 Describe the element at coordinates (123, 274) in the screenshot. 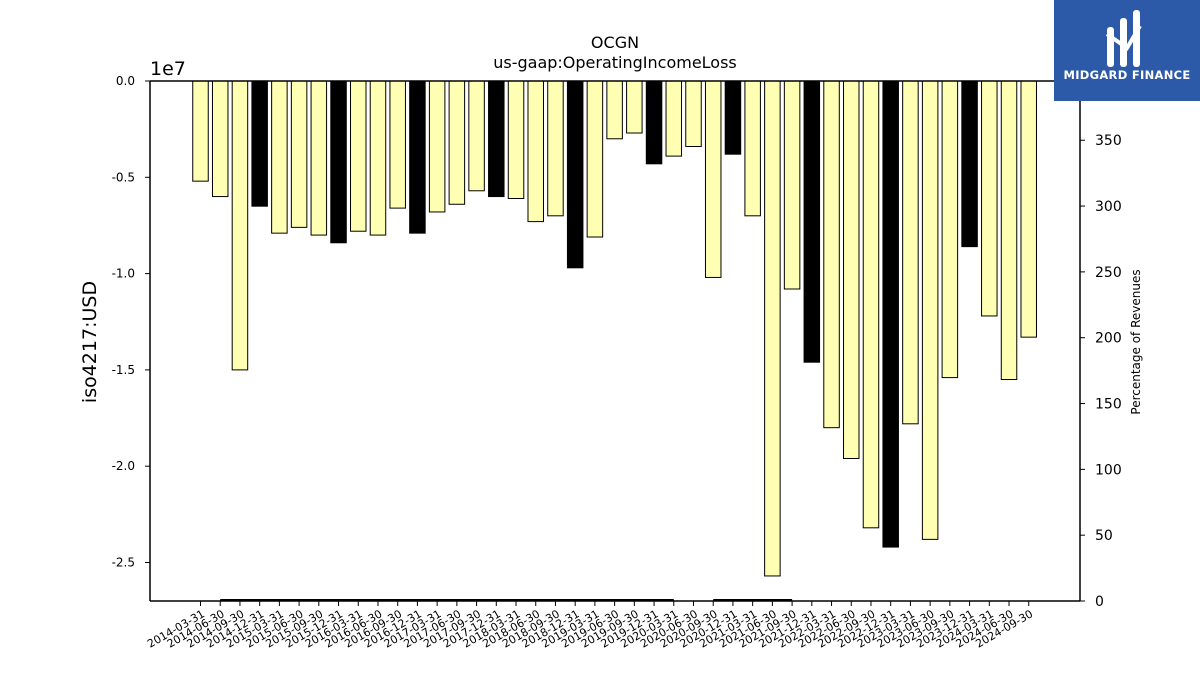

I see `y-tick-label: -1.0` at that location.